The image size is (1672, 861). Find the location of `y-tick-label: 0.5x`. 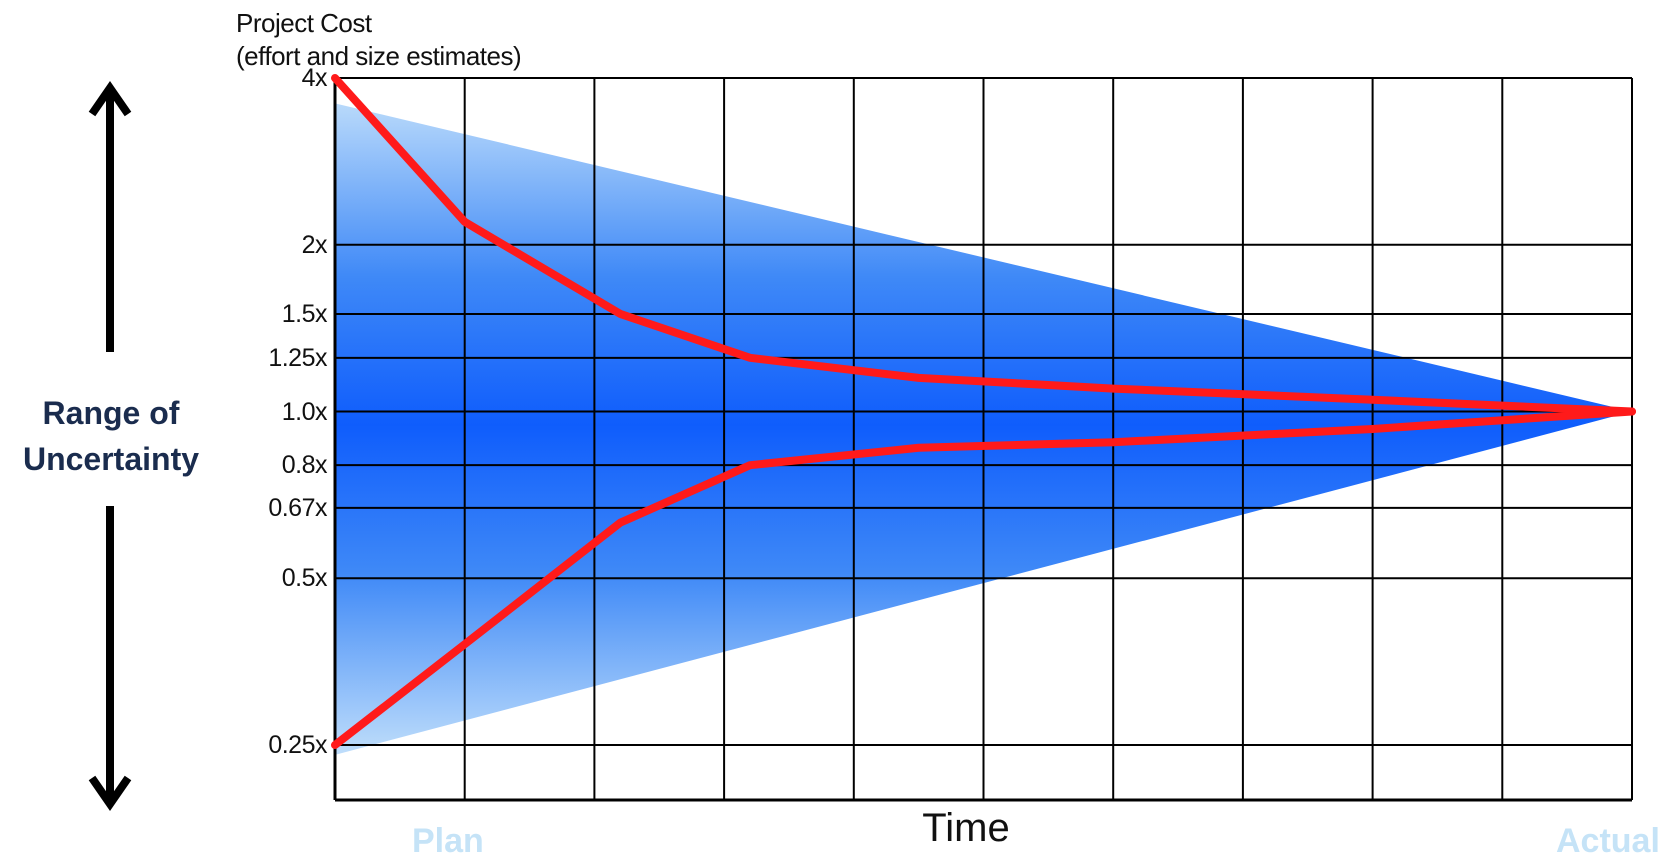

y-tick-label: 0.5x is located at coordinates (304, 578).